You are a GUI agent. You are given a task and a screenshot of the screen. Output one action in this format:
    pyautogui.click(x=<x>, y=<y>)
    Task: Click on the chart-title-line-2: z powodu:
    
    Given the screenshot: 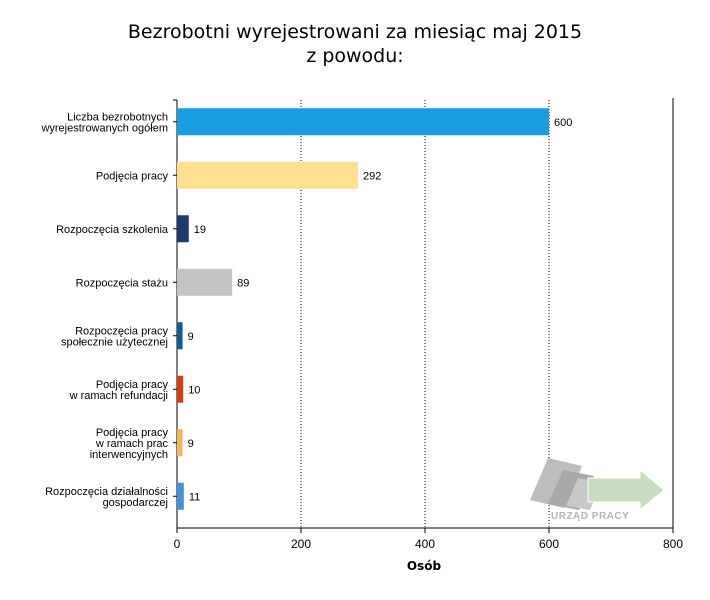 What is the action you would take?
    pyautogui.click(x=355, y=56)
    